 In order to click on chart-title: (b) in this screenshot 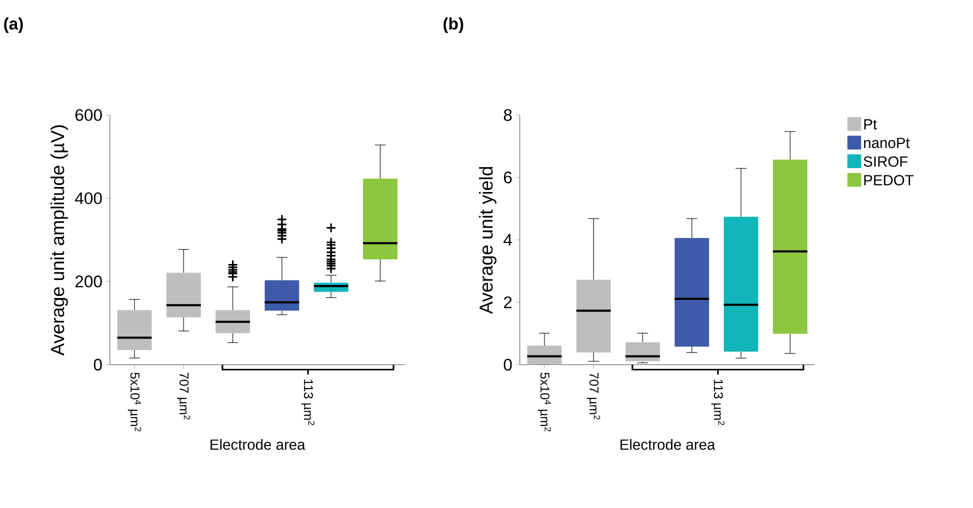, I will do `click(454, 25)`.